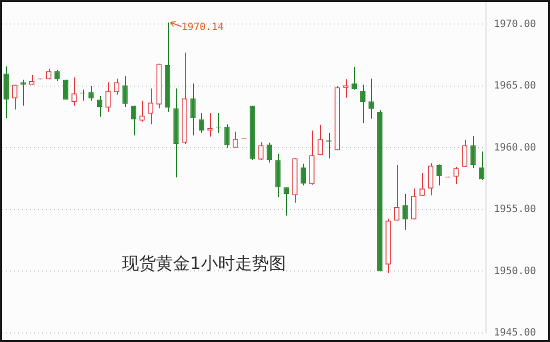 The height and width of the screenshot is (342, 550). Describe the element at coordinates (515, 271) in the screenshot. I see `y-tick-label: 1950.00` at that location.